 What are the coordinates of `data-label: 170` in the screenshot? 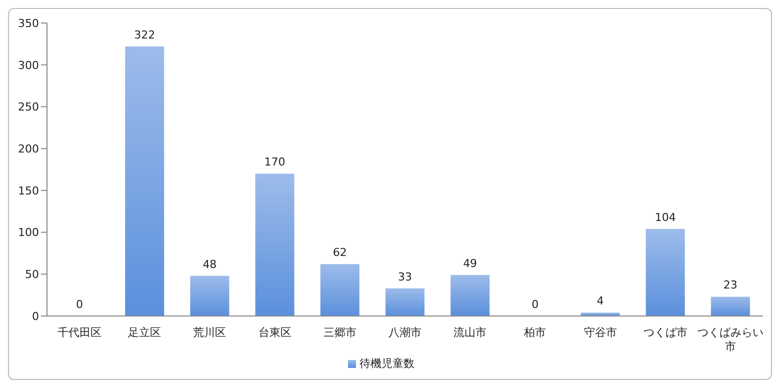 It's located at (275, 162).